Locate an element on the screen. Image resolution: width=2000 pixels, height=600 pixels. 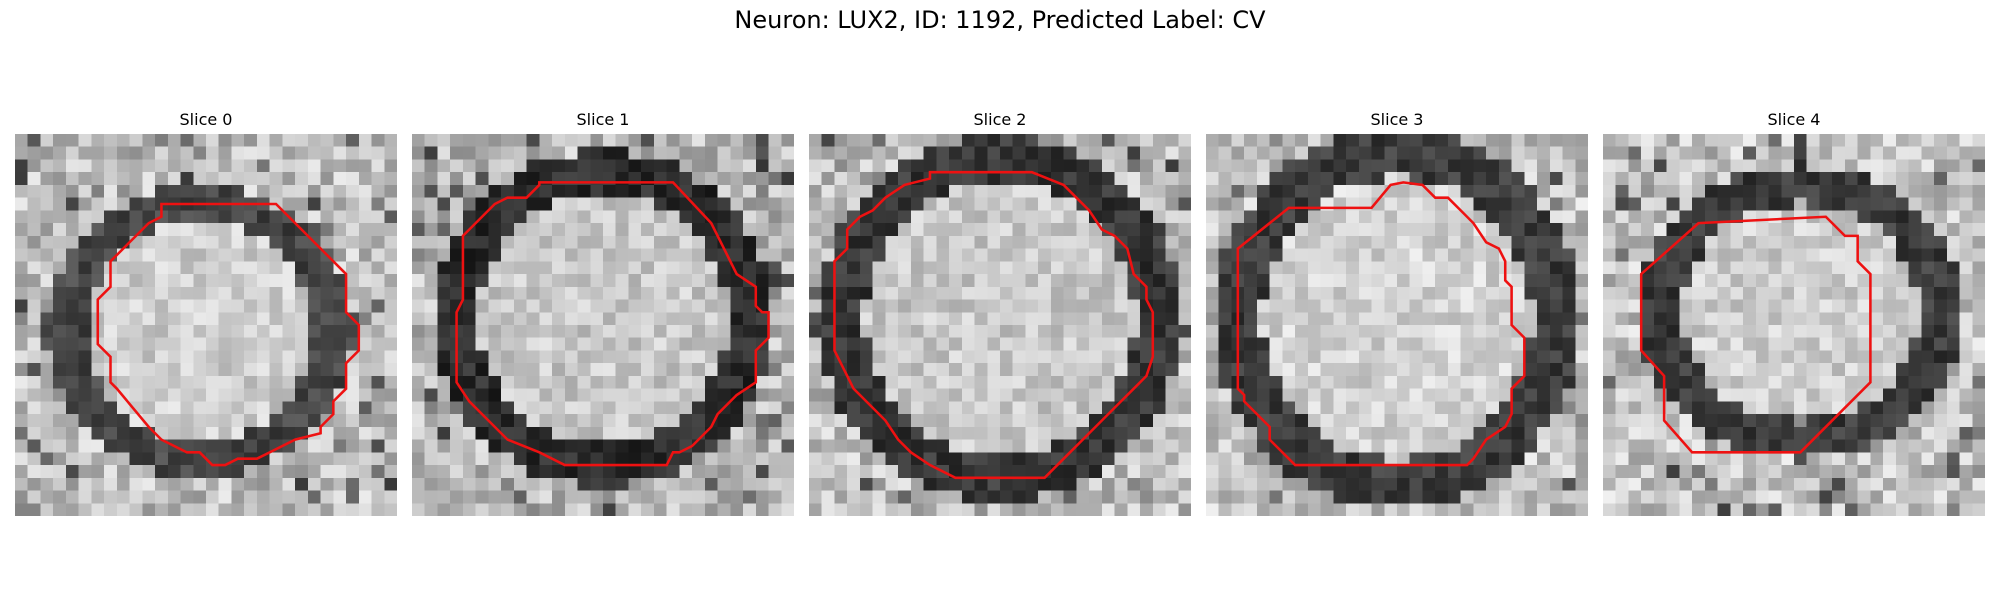
panel-title-0: Slice 0 is located at coordinates (206, 119).